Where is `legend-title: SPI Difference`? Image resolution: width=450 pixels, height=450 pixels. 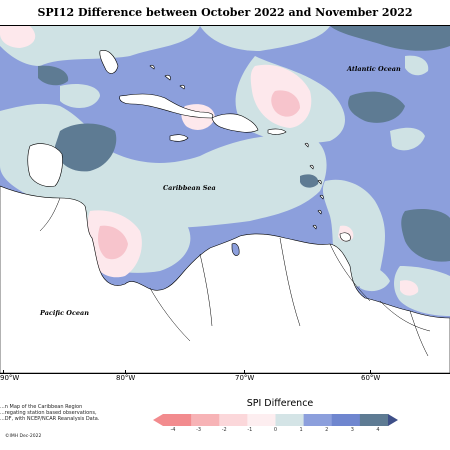 legend-title: SPI Difference is located at coordinates (280, 403).